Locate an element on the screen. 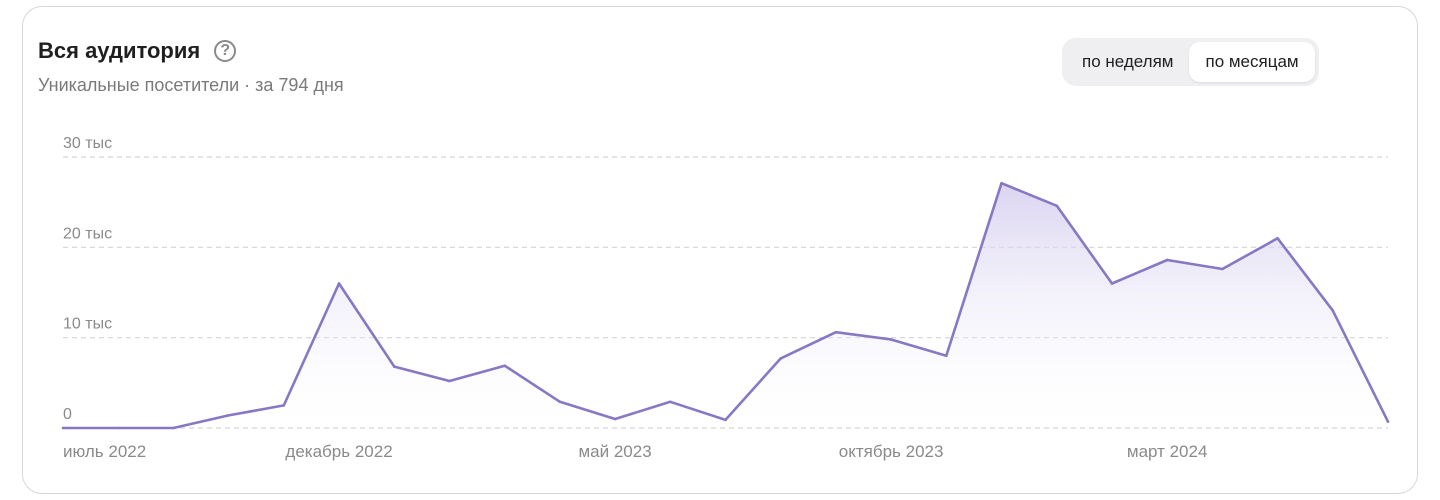 This screenshot has width=1440, height=500. x-tick-label: март 2024 is located at coordinates (1167, 451).